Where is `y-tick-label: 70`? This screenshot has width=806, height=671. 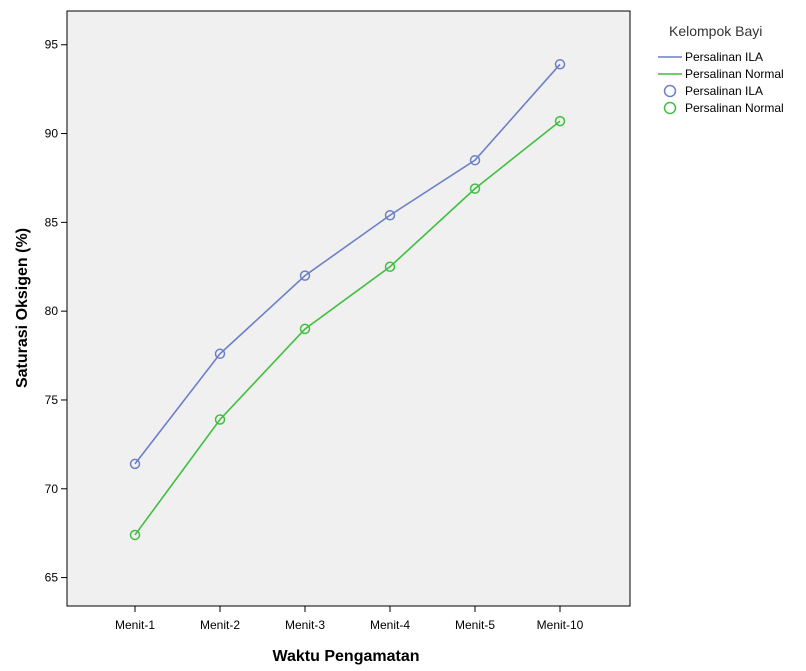 y-tick-label: 70 is located at coordinates (52, 489).